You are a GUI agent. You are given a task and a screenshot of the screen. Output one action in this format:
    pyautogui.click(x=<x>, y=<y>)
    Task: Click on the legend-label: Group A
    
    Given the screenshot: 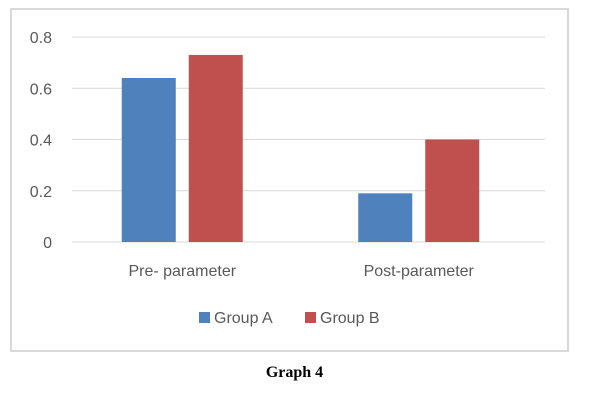 What is the action you would take?
    pyautogui.click(x=243, y=318)
    